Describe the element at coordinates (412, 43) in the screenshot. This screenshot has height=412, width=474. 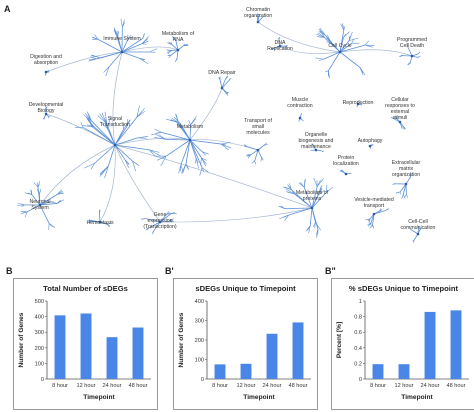
I see `network-label: Programmed Cell Death` at that location.